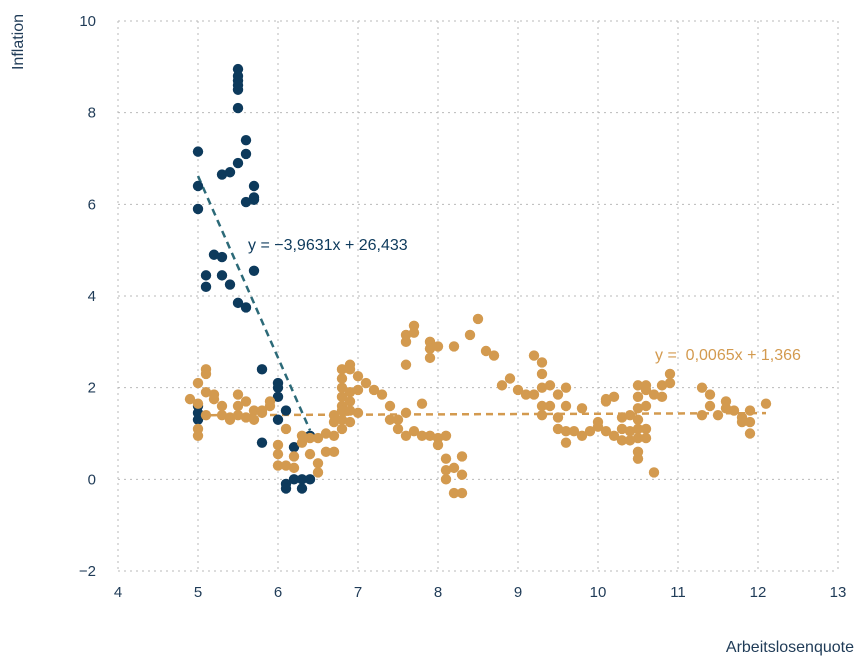 This screenshot has width=860, height=657. What do you see at coordinates (438, 592) in the screenshot?
I see `x-tick-label: 8` at bounding box center [438, 592].